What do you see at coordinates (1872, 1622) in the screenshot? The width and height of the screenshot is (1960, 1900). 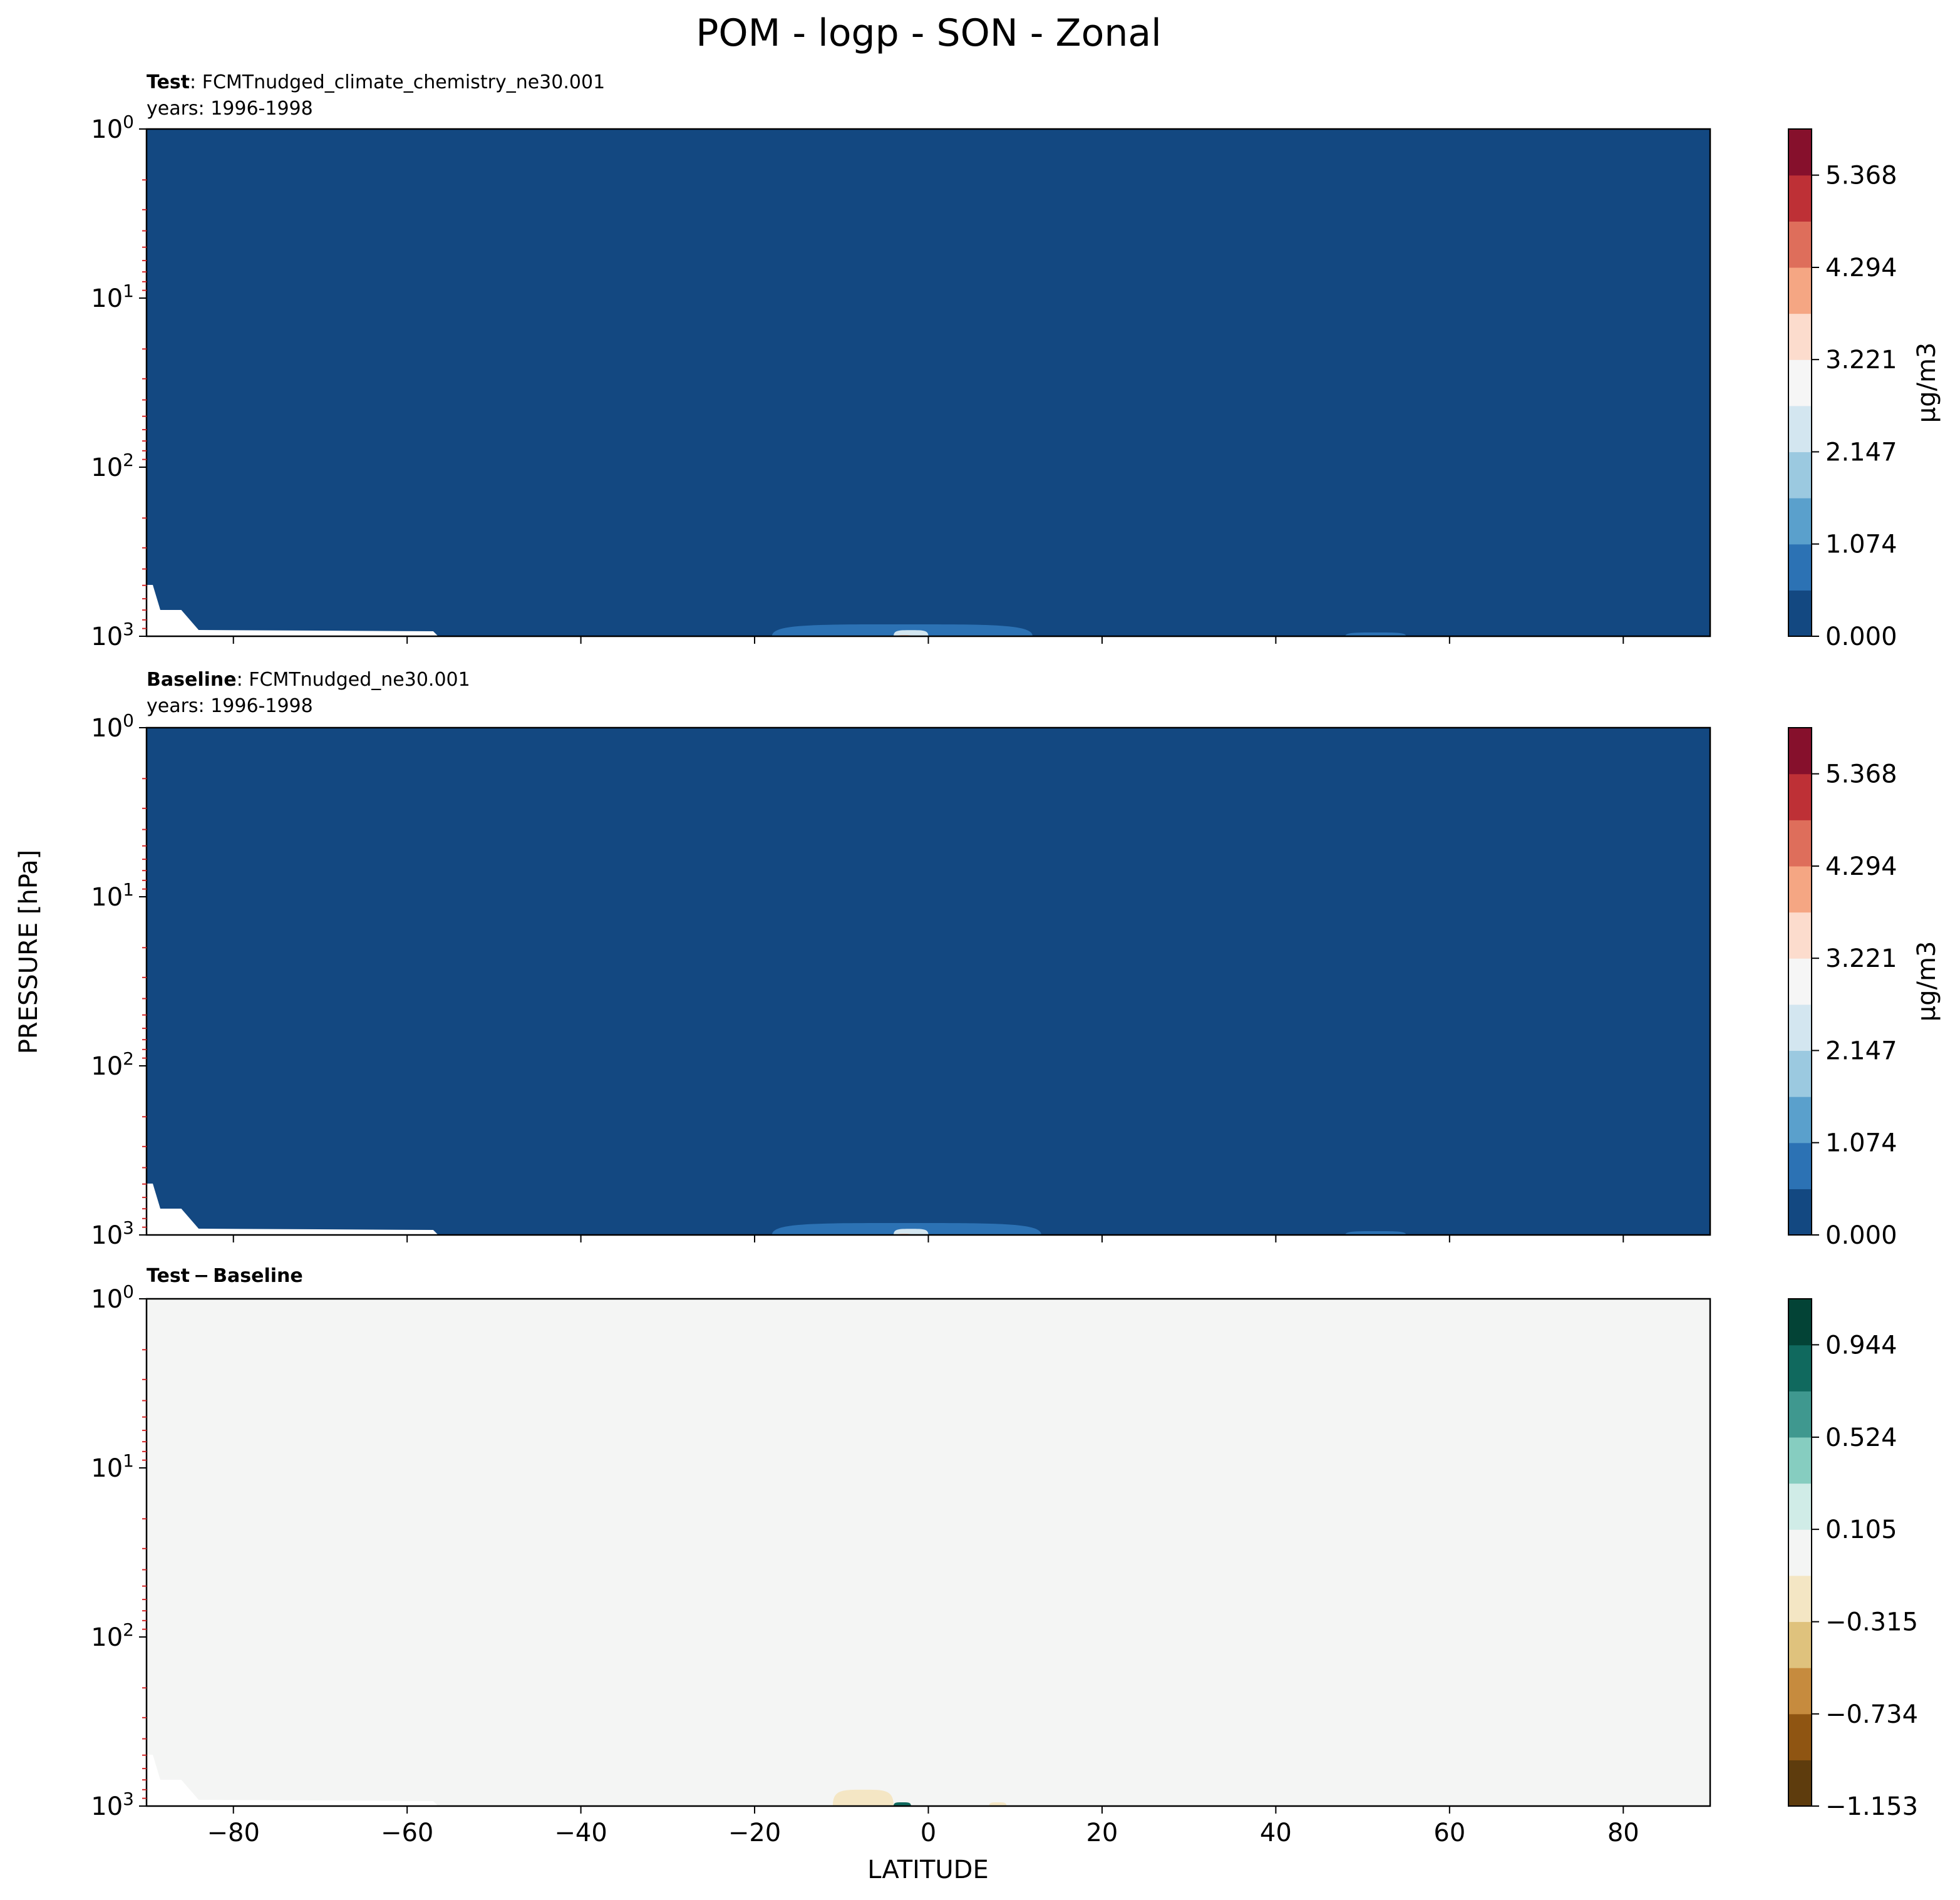 I see `colorbar-tick-label: −0.315` at bounding box center [1872, 1622].